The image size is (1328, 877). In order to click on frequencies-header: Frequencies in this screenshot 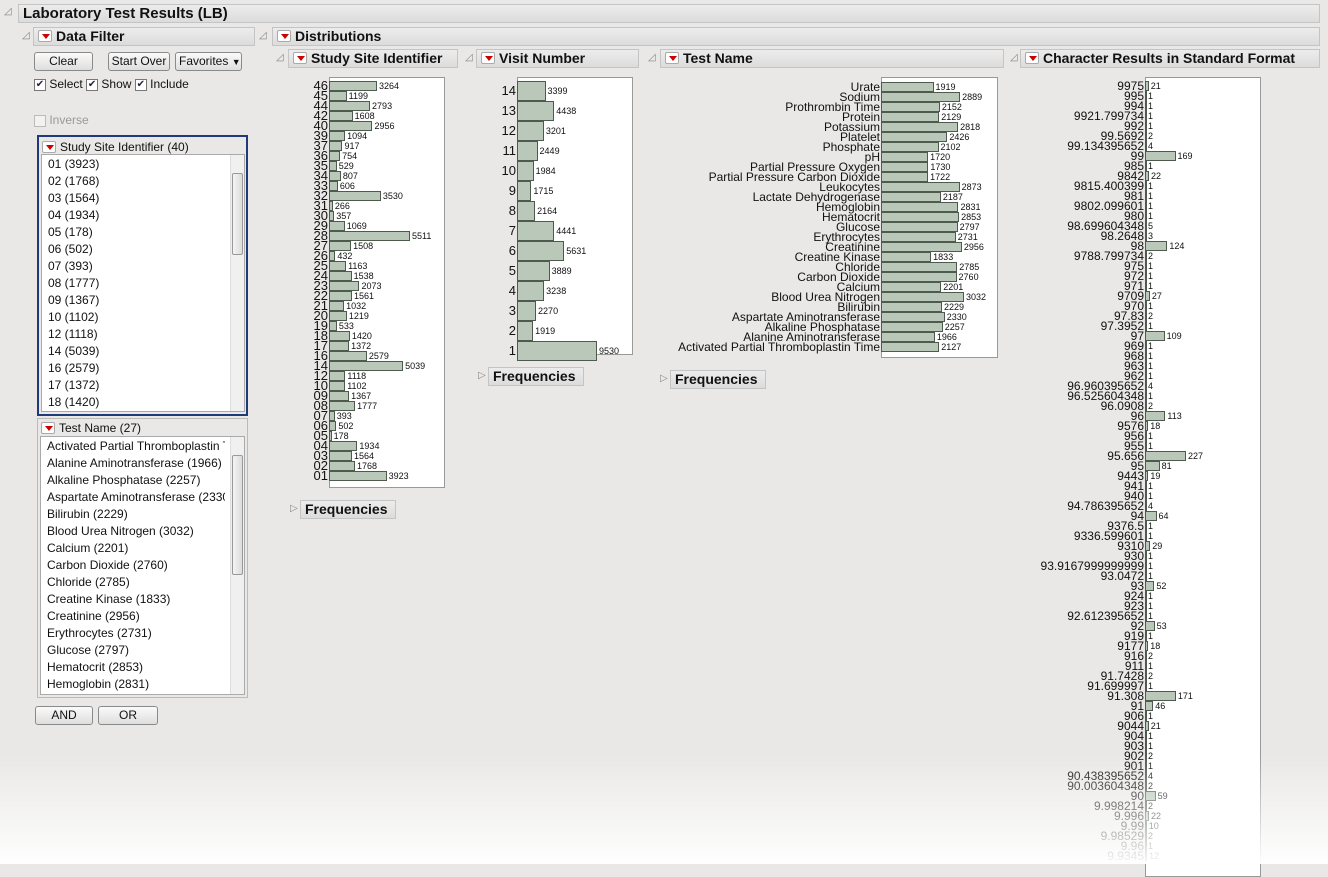, I will do `click(348, 509)`.